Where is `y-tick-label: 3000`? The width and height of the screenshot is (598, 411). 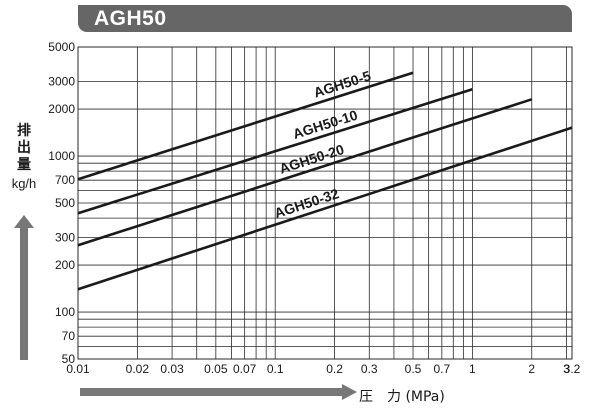
y-tick-label: 3000 is located at coordinates (61, 82).